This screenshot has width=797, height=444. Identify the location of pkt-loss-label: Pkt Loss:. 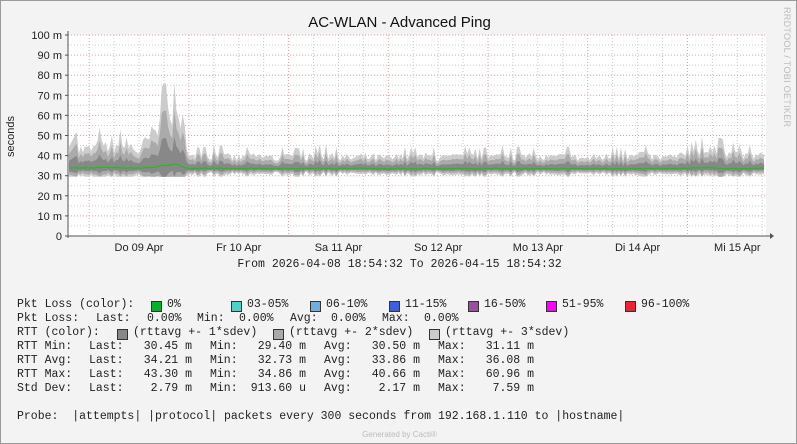
(48, 318).